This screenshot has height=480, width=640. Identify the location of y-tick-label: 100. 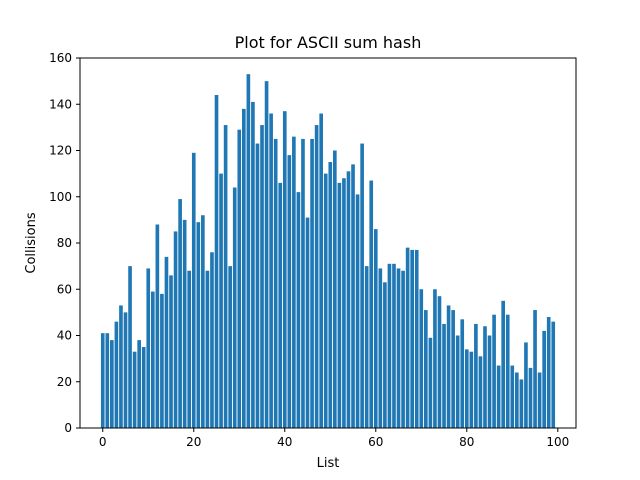
(60, 197).